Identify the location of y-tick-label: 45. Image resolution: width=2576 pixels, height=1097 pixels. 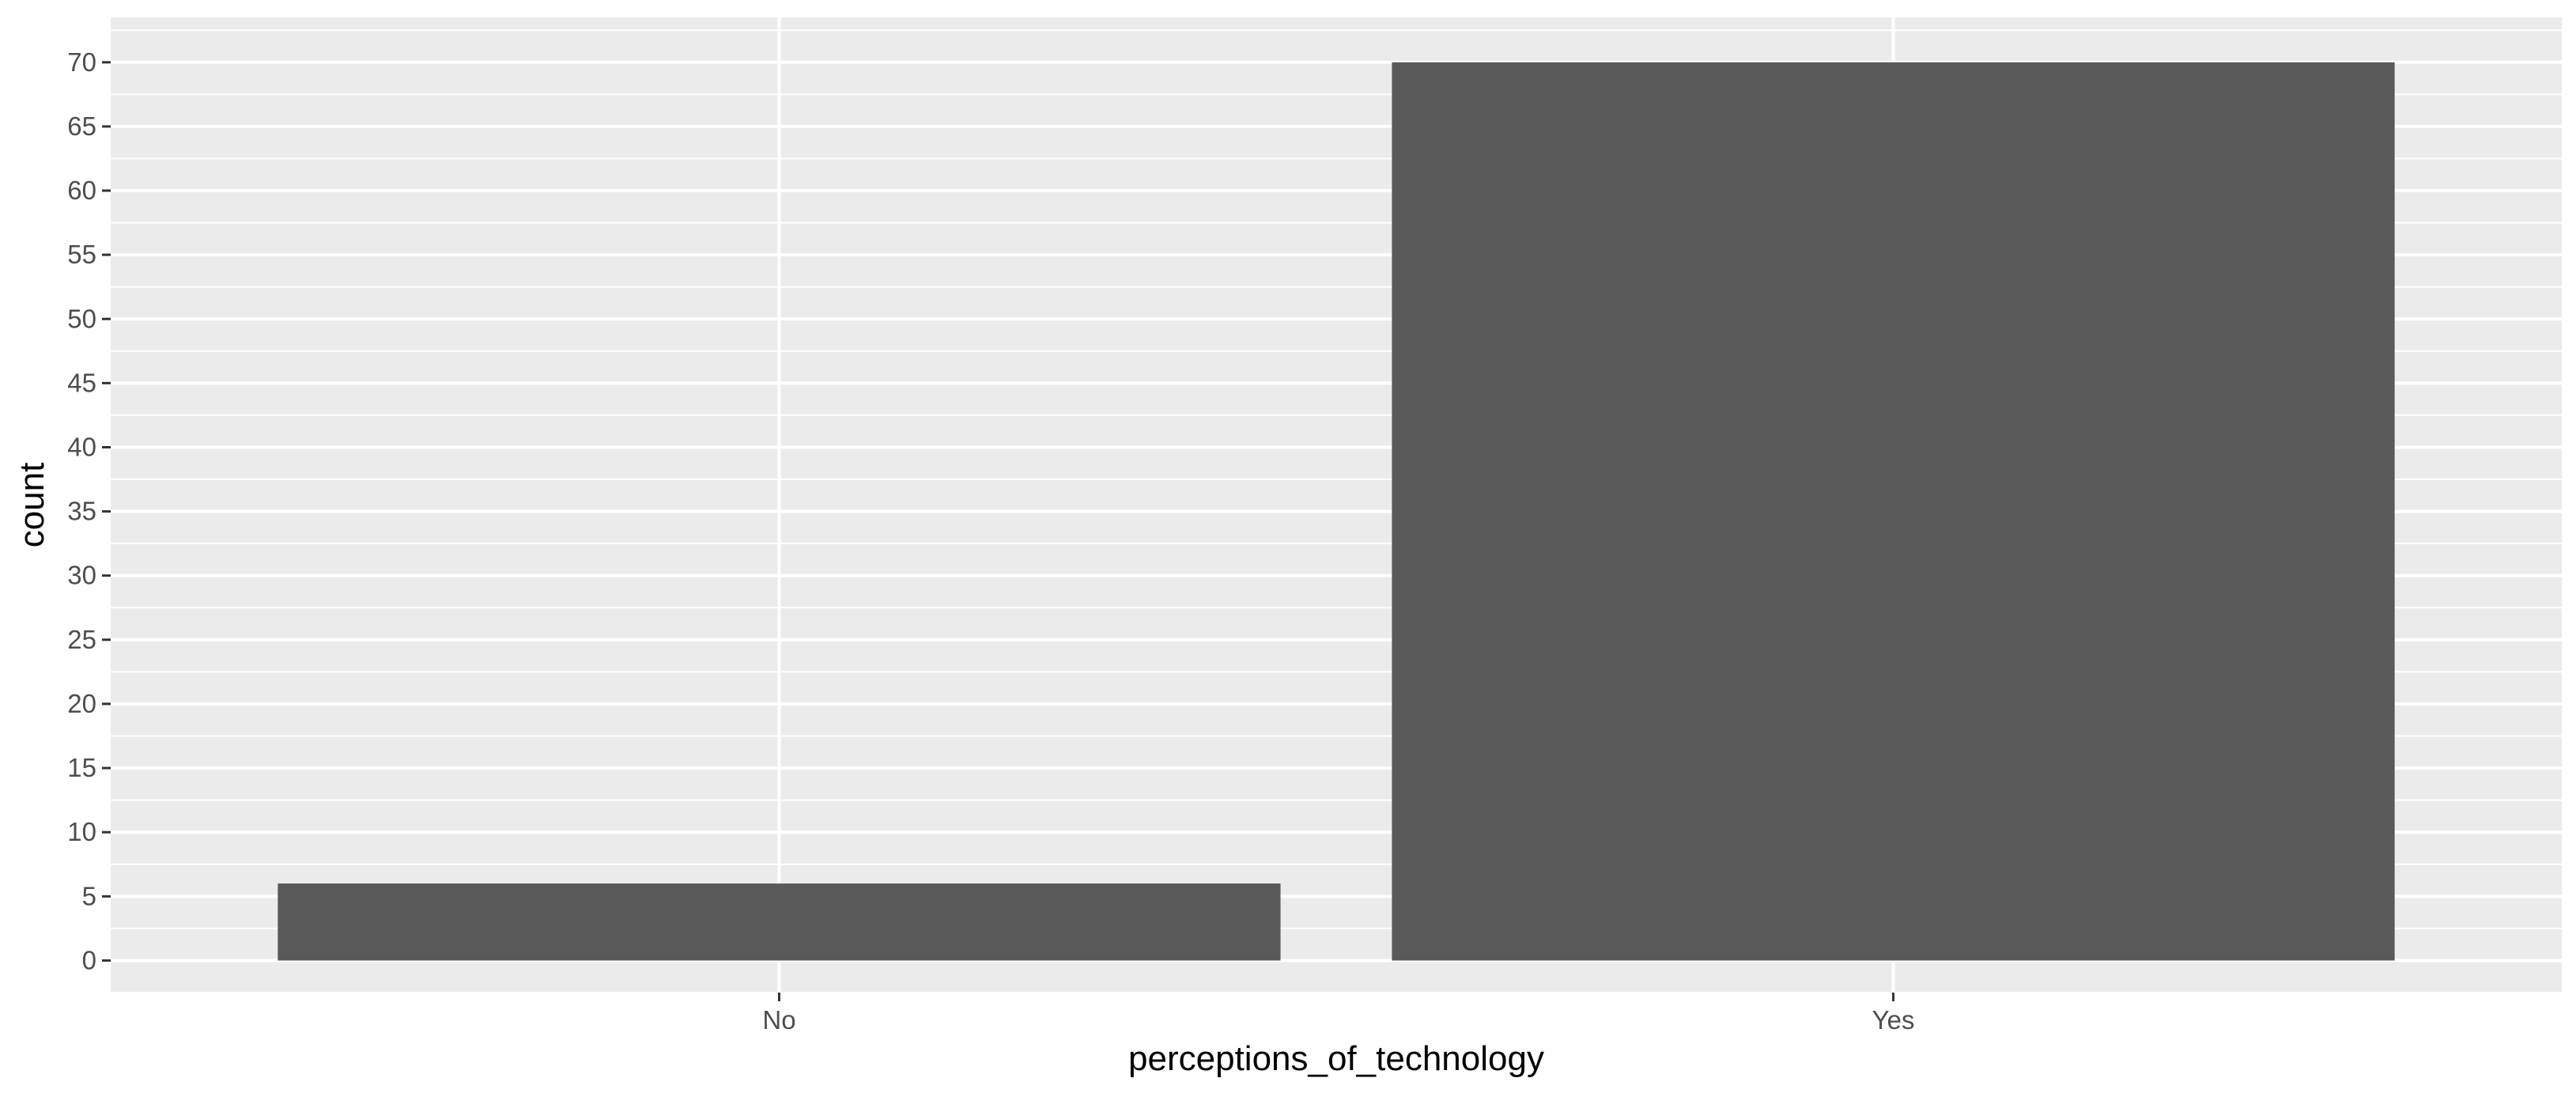
(81, 382).